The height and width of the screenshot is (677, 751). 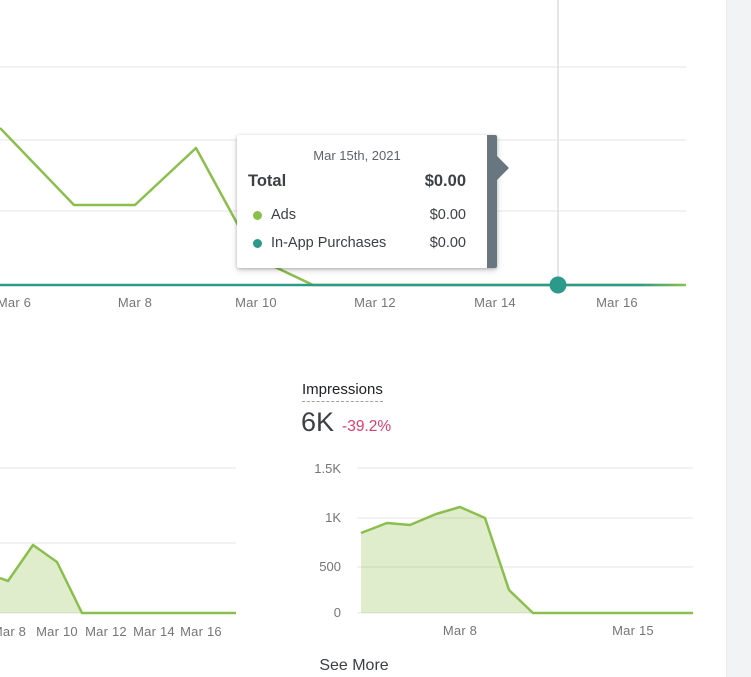 I want to click on tooltip-row-ads: Ads $0.00, so click(x=357, y=215).